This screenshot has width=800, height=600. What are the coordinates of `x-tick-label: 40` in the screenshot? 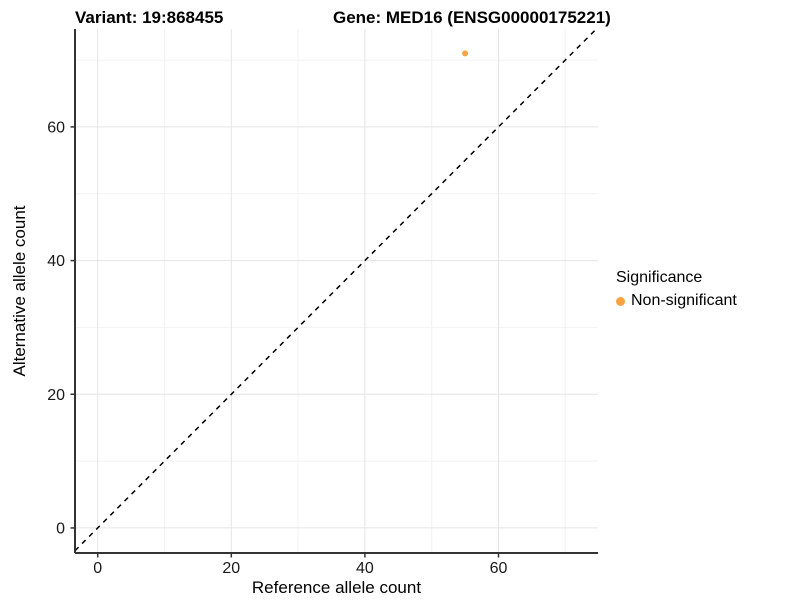 It's located at (365, 568).